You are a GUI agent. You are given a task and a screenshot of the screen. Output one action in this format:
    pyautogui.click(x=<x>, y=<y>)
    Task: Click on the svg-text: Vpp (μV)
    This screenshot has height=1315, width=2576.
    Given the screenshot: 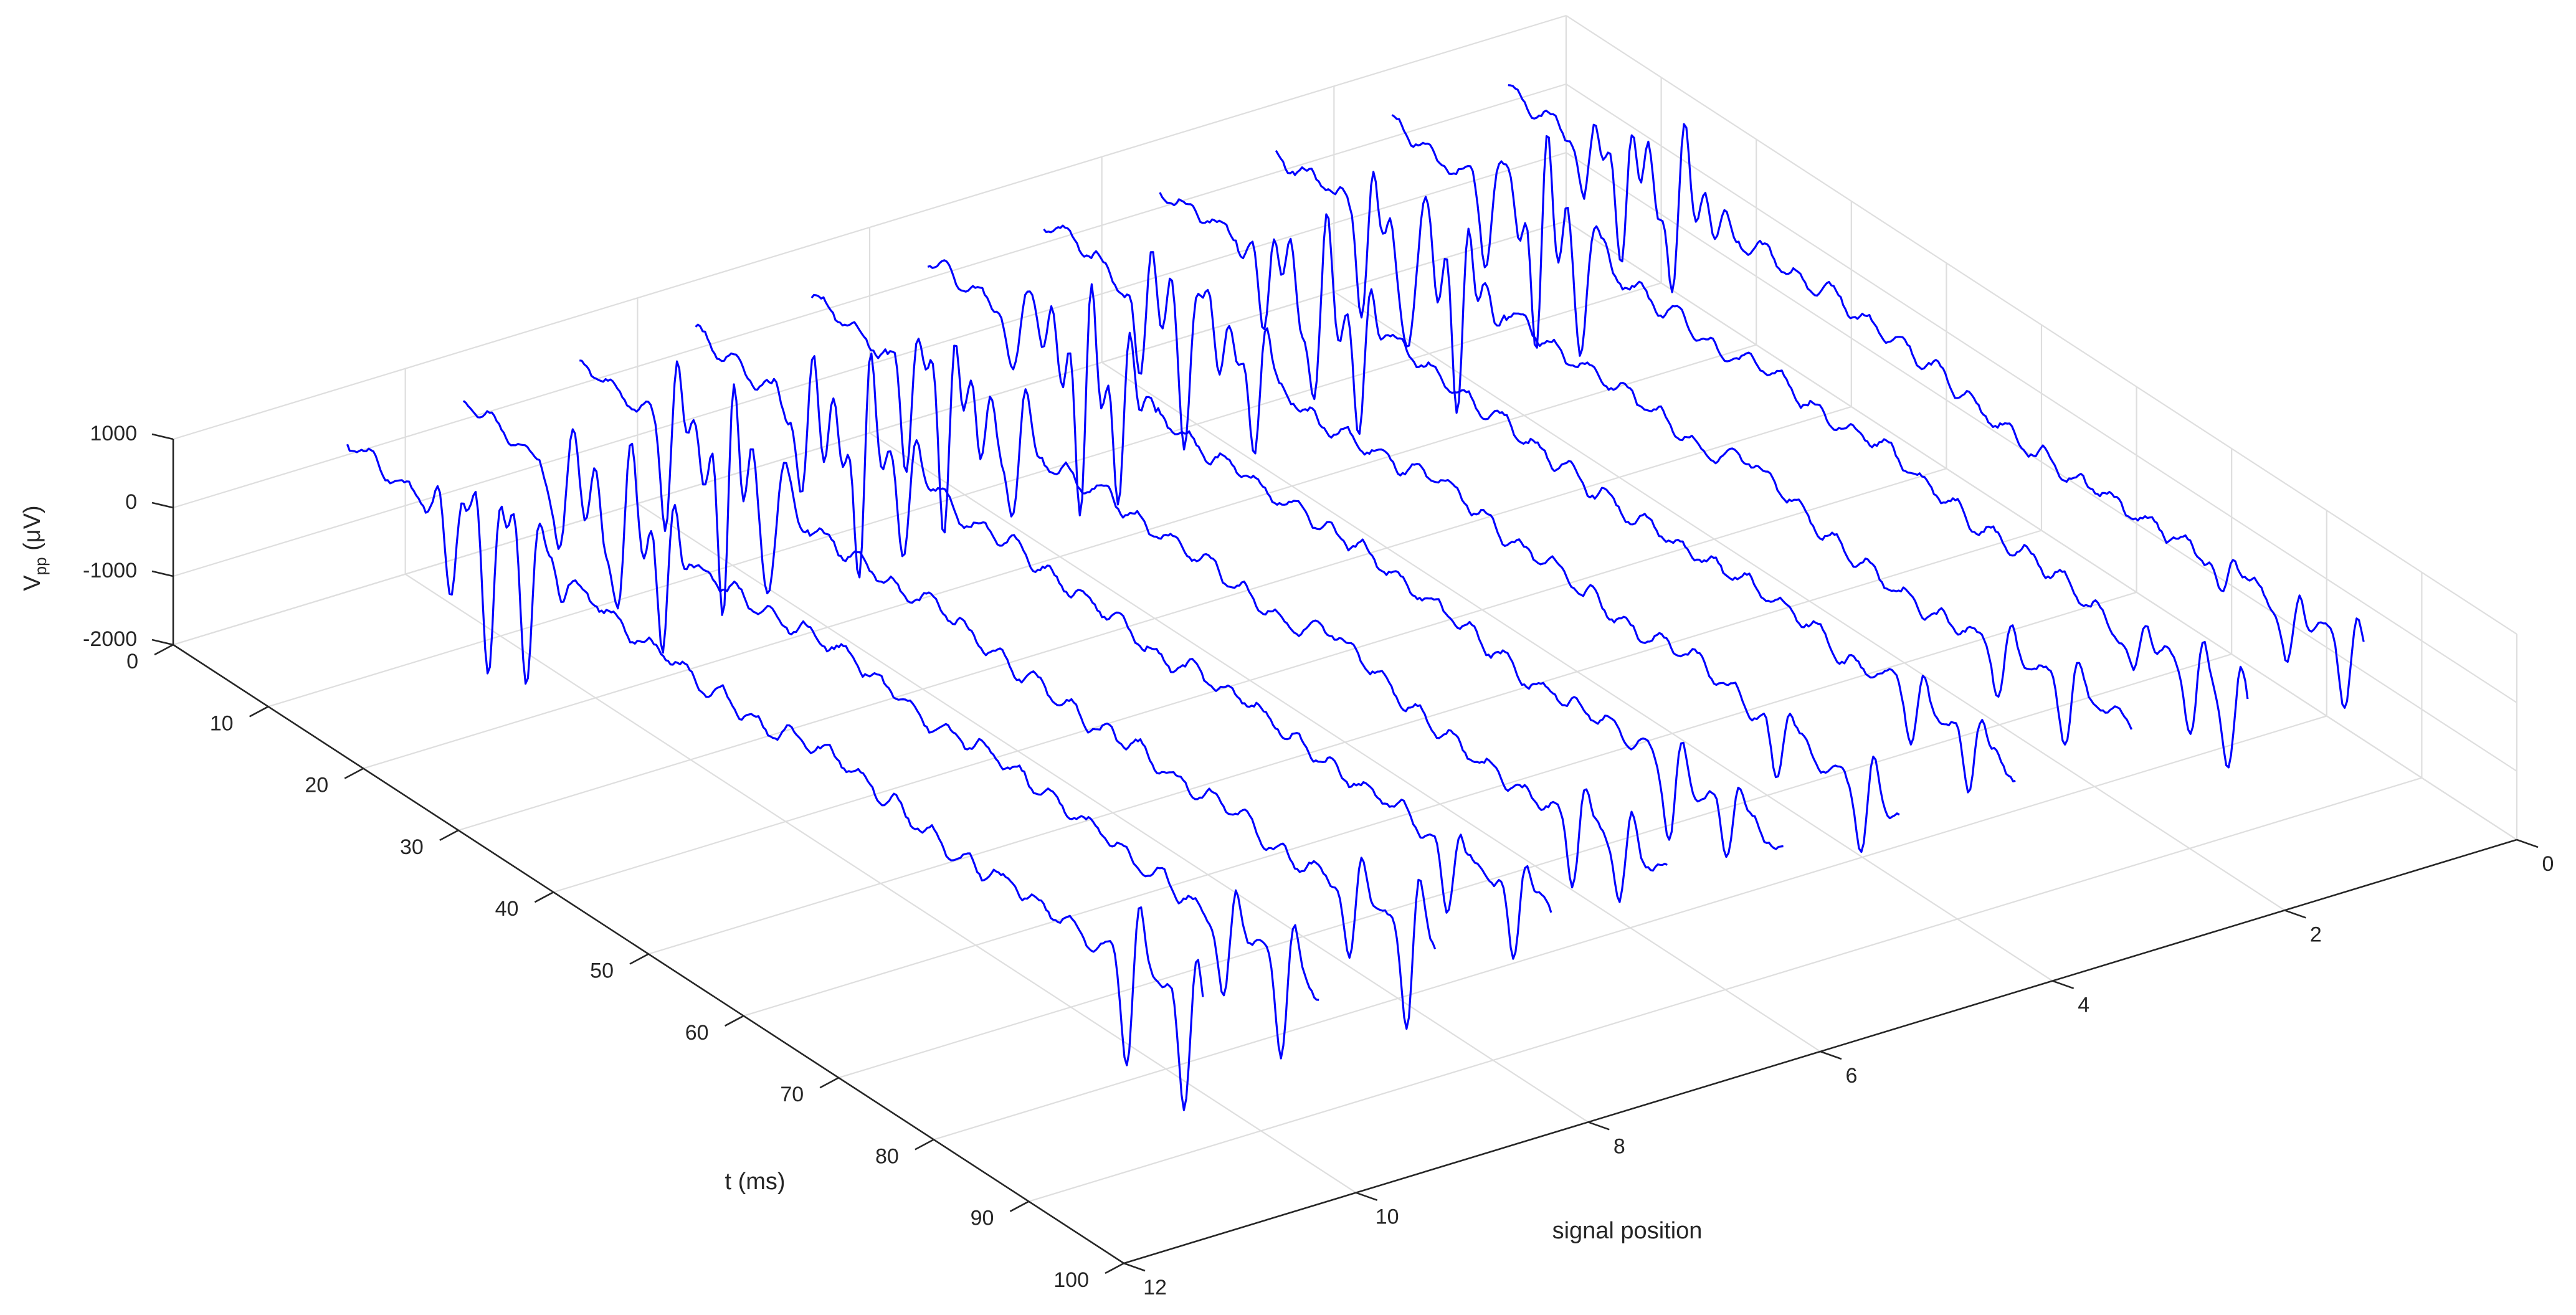 What is the action you would take?
    pyautogui.click(x=34, y=548)
    